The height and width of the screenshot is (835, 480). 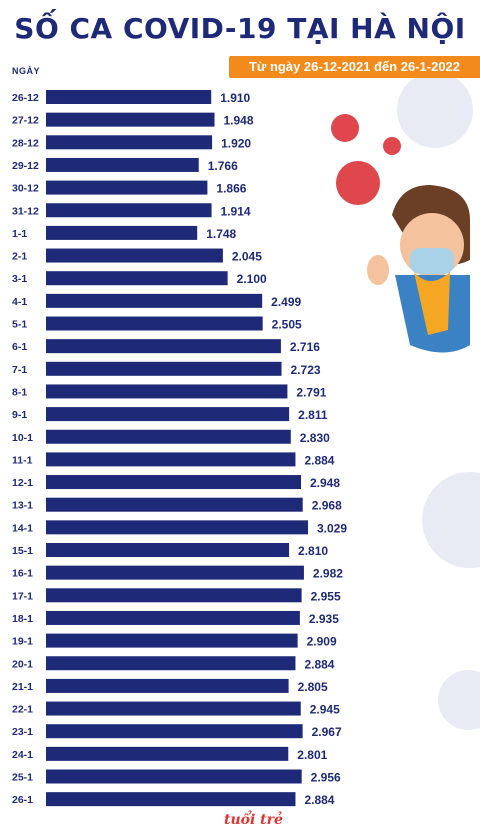 What do you see at coordinates (306, 370) in the screenshot?
I see `value-label: 2.723` at bounding box center [306, 370].